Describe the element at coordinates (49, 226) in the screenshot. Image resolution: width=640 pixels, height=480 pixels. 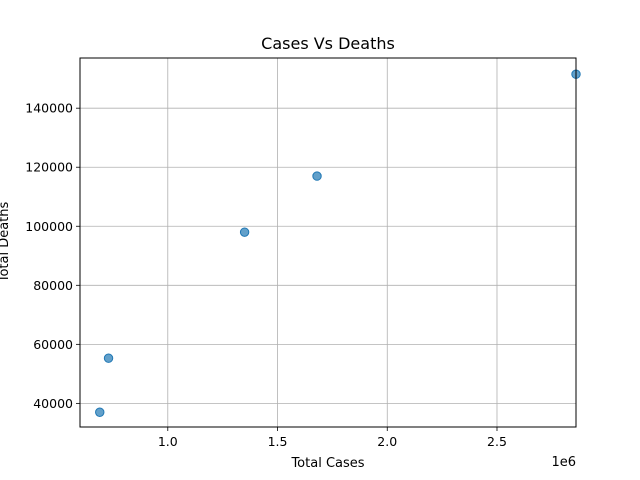
I see `y-tick-label: 100000` at that location.